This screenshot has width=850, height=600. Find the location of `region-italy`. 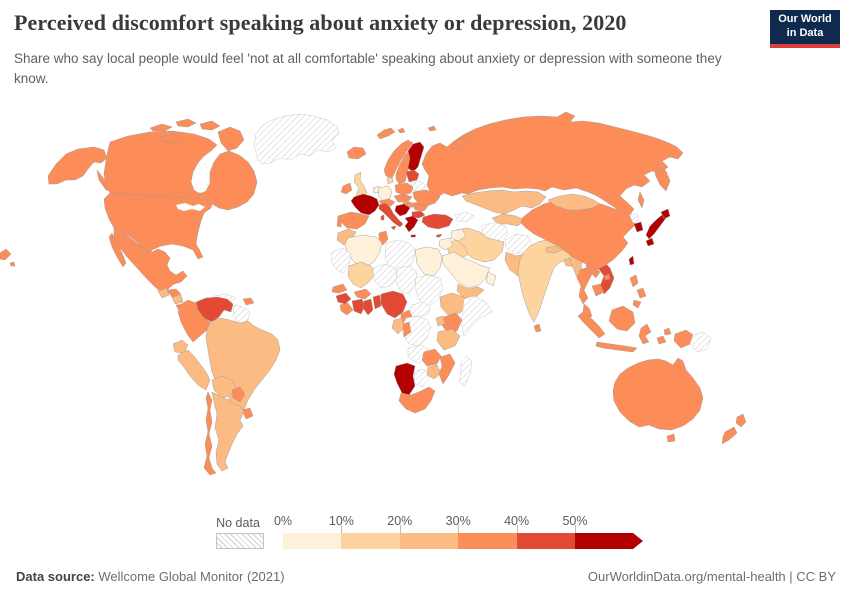

region-italy is located at coordinates (391, 216).